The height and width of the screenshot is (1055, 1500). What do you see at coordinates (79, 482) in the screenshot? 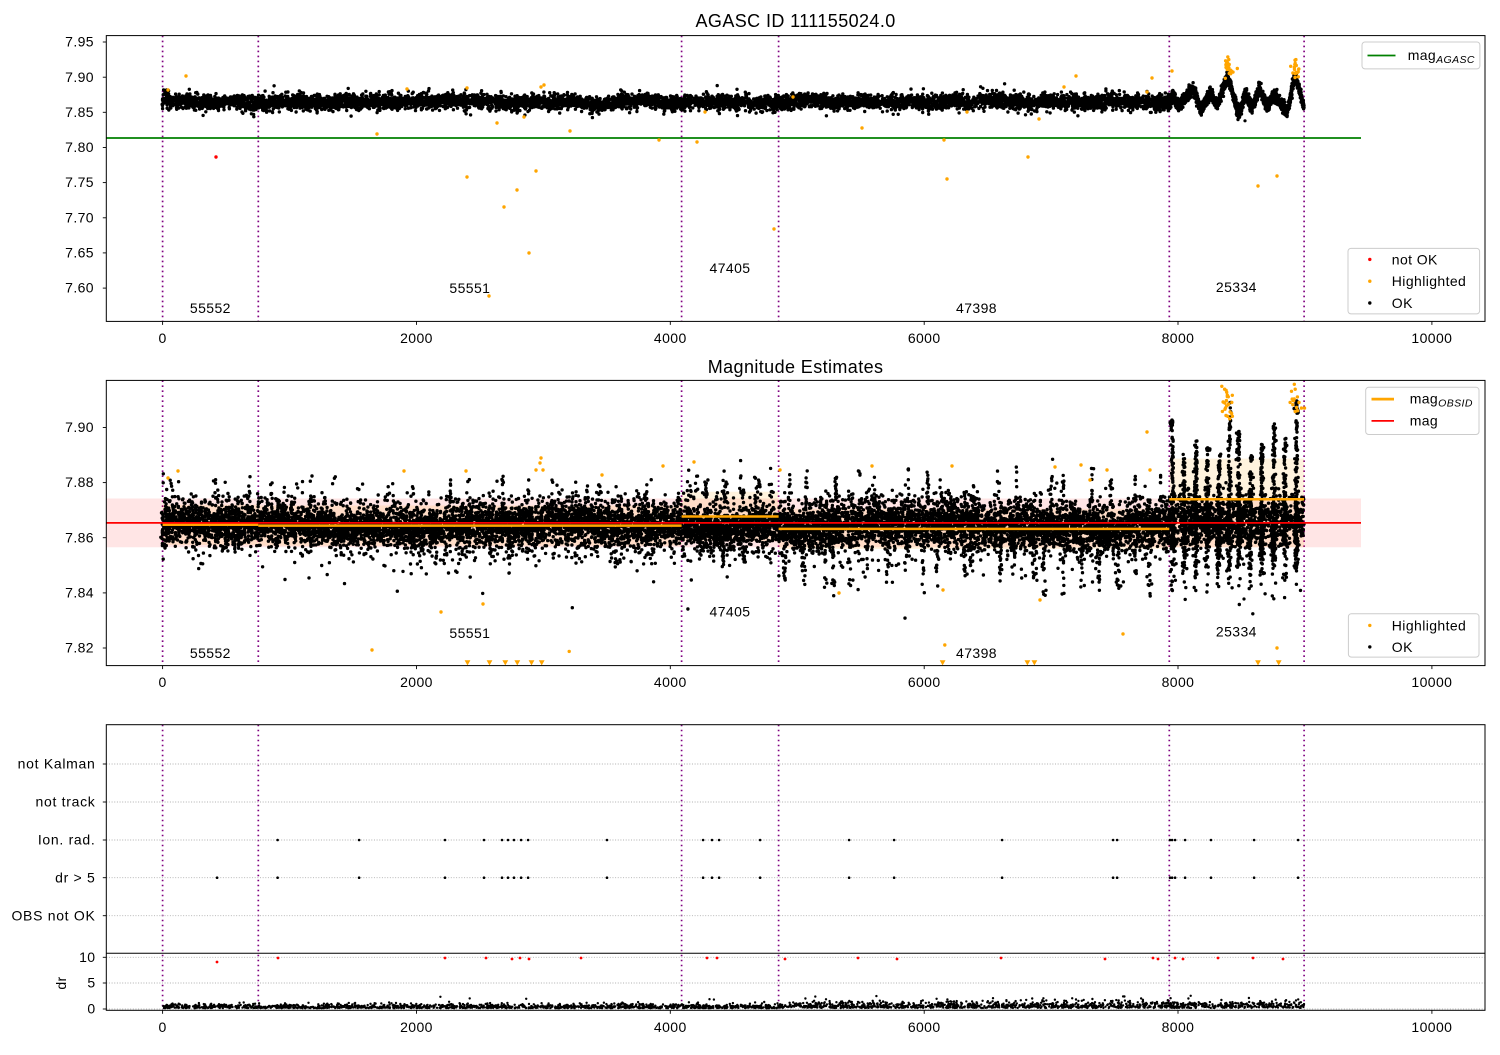
I see `svg-text: 7.88` at bounding box center [79, 482].